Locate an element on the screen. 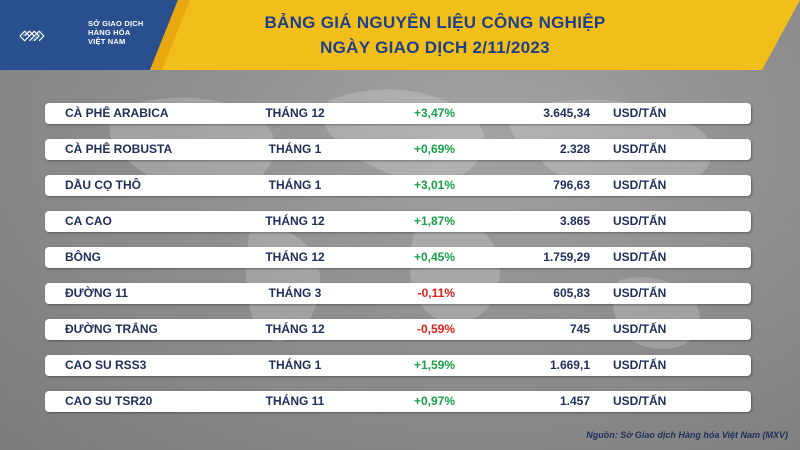 This screenshot has width=800, height=450. logo-text: SỞ GIAO DỊCH HÀNG HÓA VIỆT NAM is located at coordinates (115, 32).